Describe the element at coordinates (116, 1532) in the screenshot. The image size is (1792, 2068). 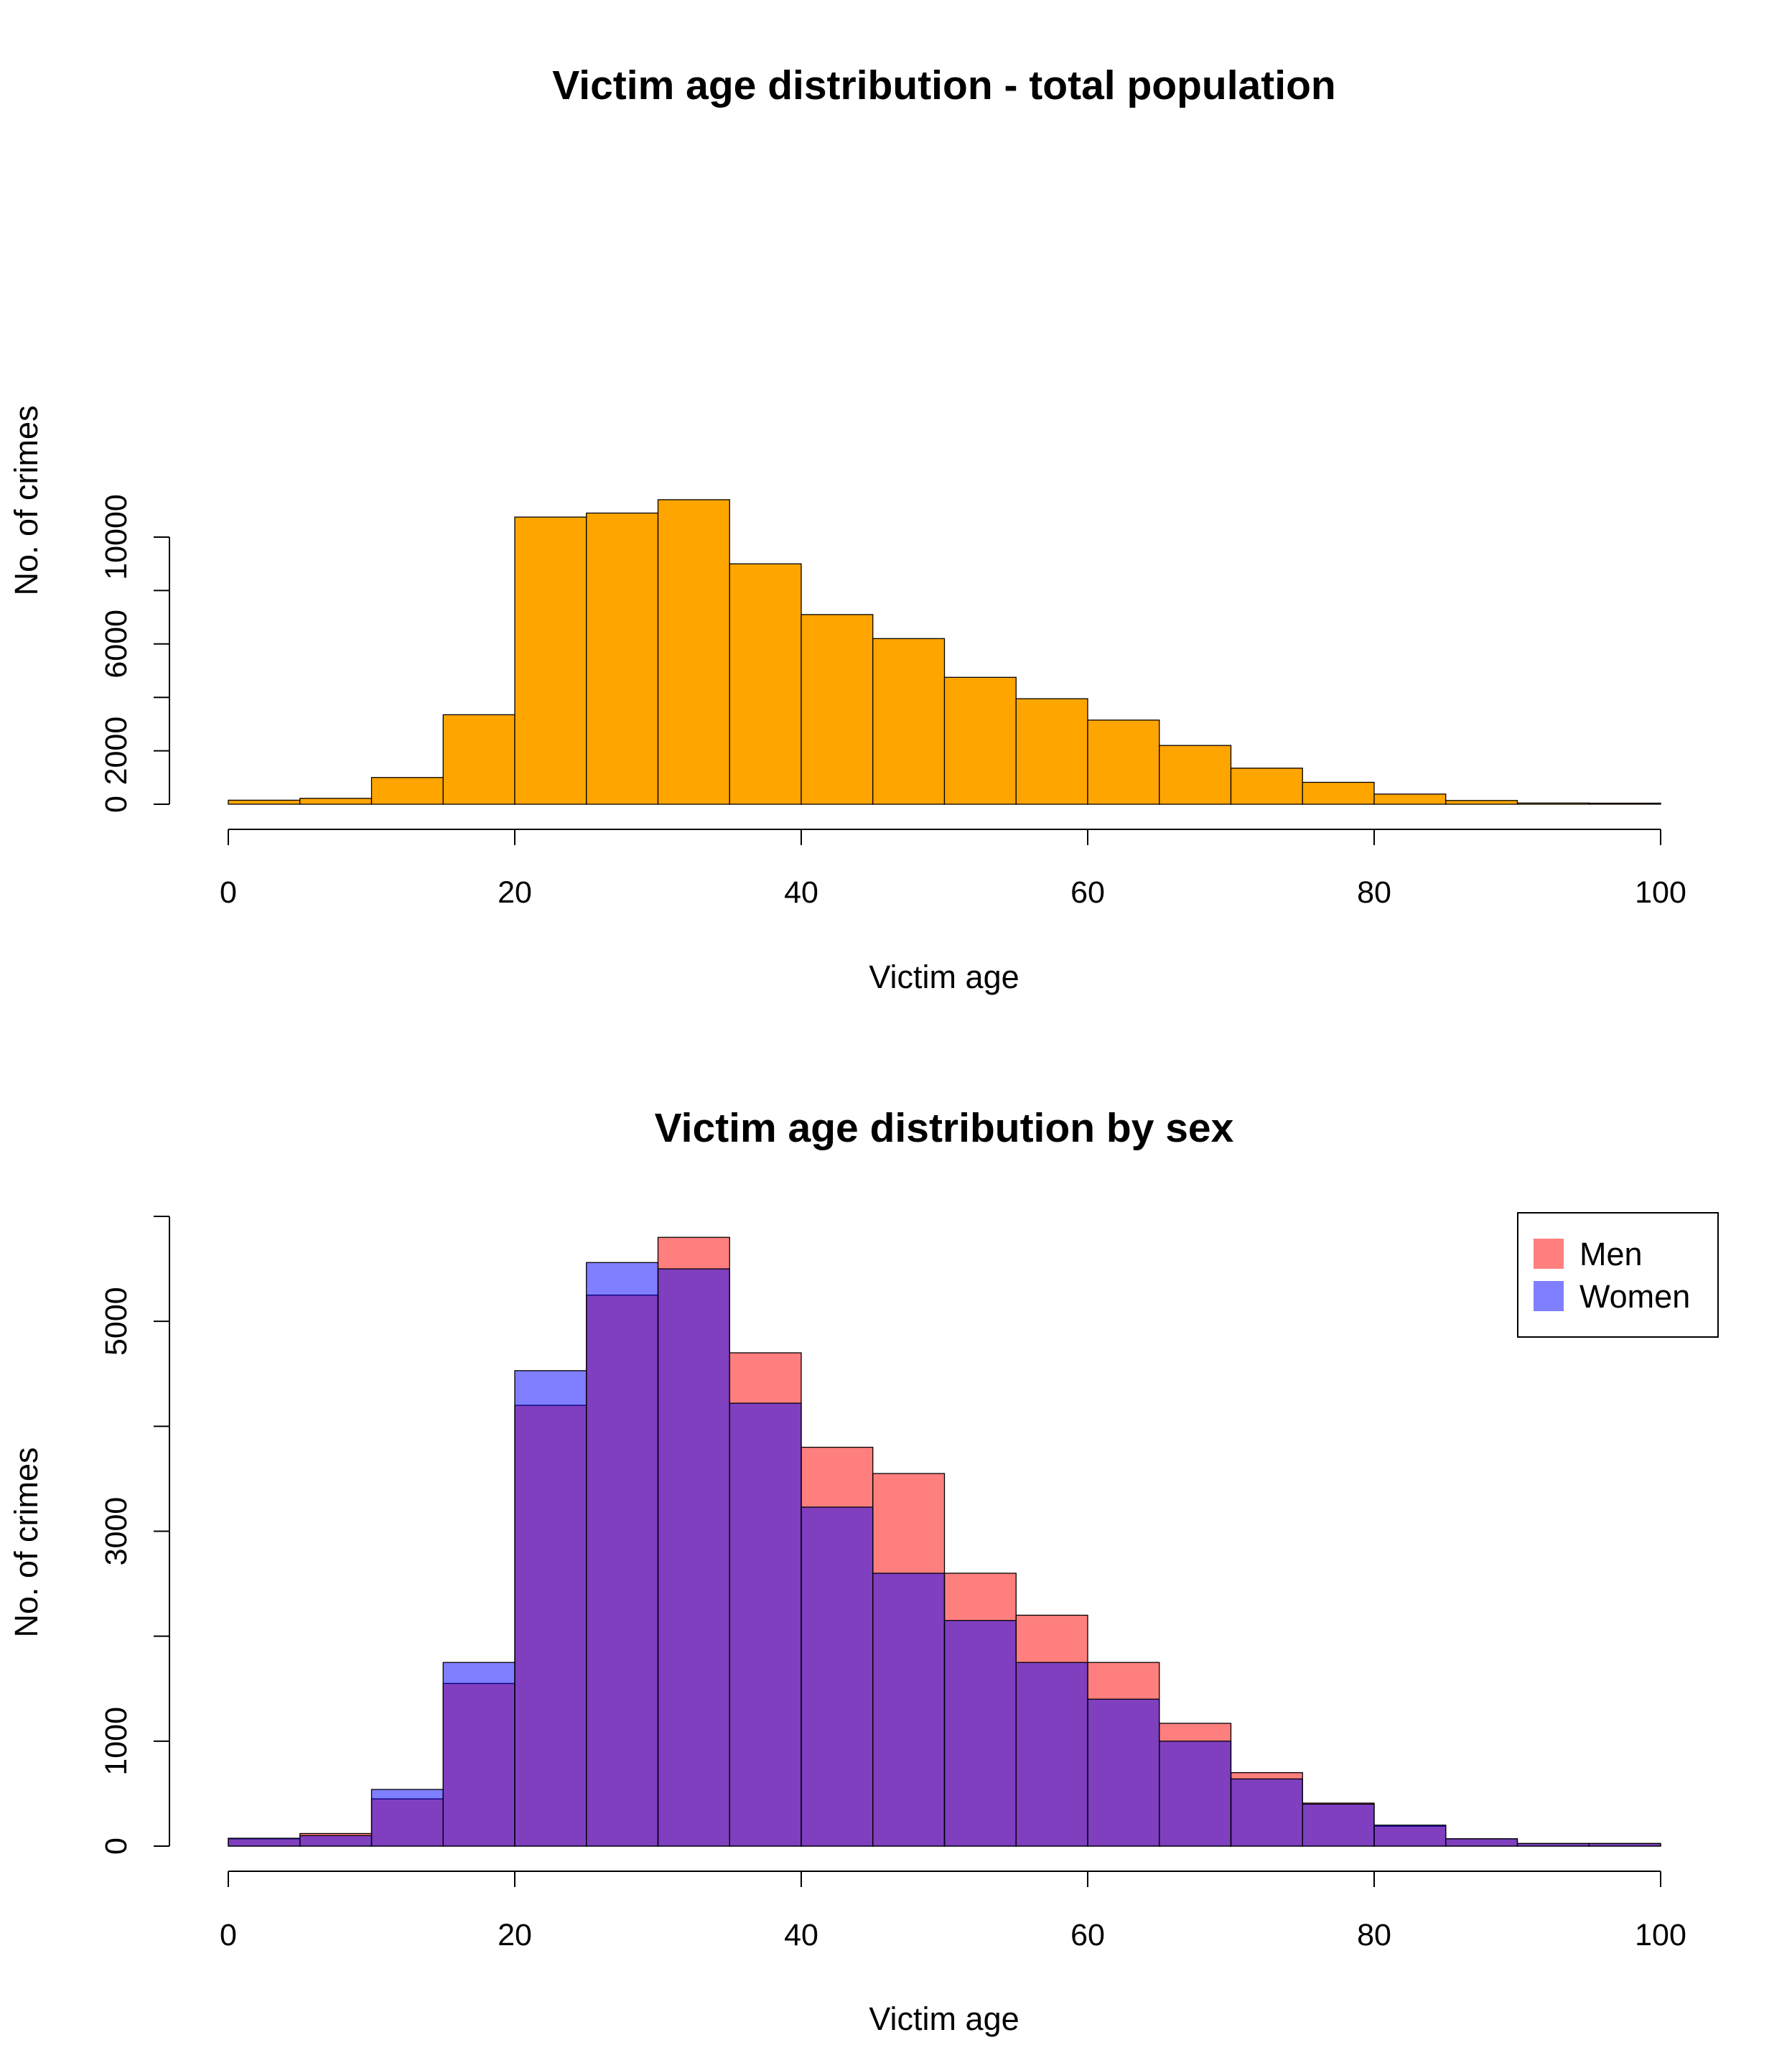
I see `y-tick-label: 3000` at that location.